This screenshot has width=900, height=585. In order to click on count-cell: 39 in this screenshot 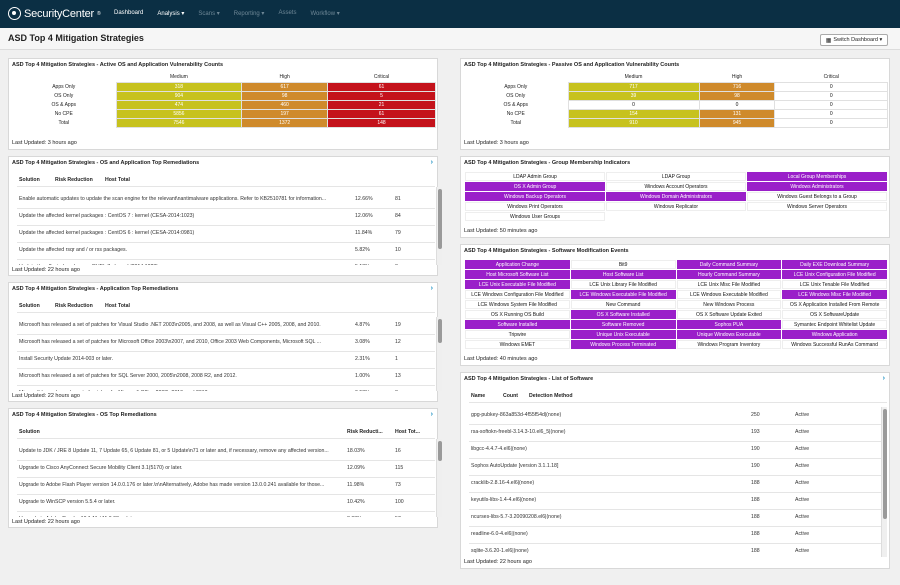, I will do `click(633, 95)`.